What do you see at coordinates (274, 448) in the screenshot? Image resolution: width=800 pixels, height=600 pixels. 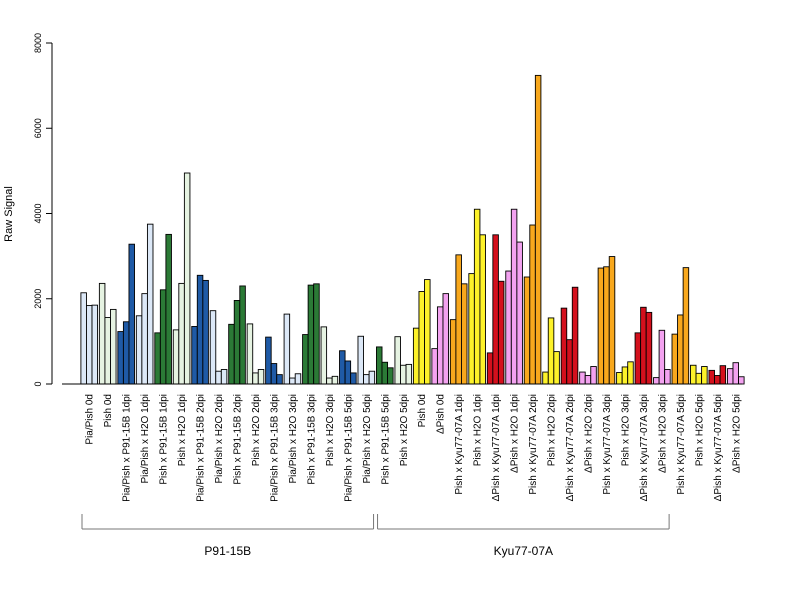 I see `x-tick-label: Pia/Pish x P91-15B 3dpi` at bounding box center [274, 448].